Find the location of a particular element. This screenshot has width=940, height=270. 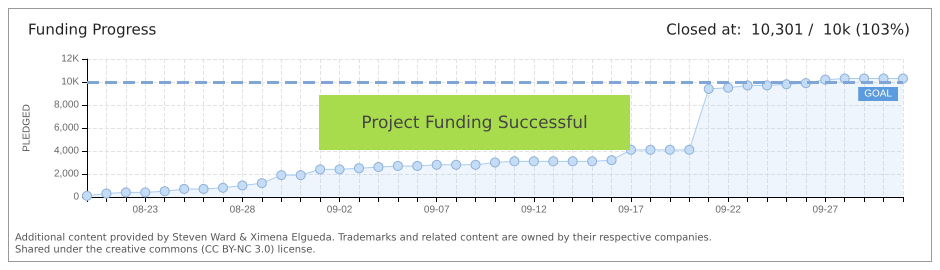

y-tick-label: 12K is located at coordinates (70, 59).